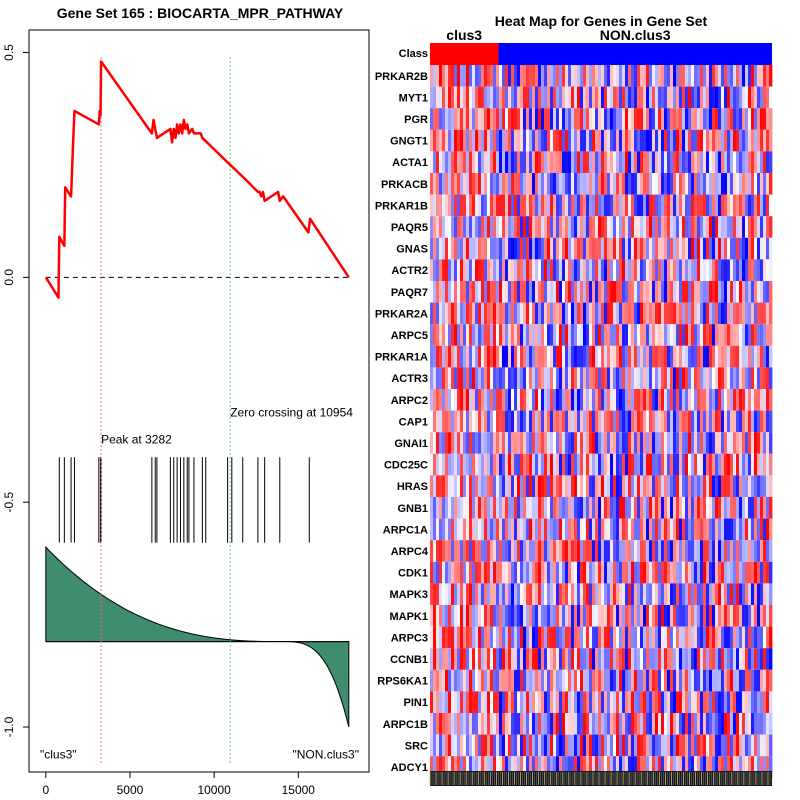 The image size is (800, 800). Describe the element at coordinates (413, 54) in the screenshot. I see `class-row-header: Class` at that location.